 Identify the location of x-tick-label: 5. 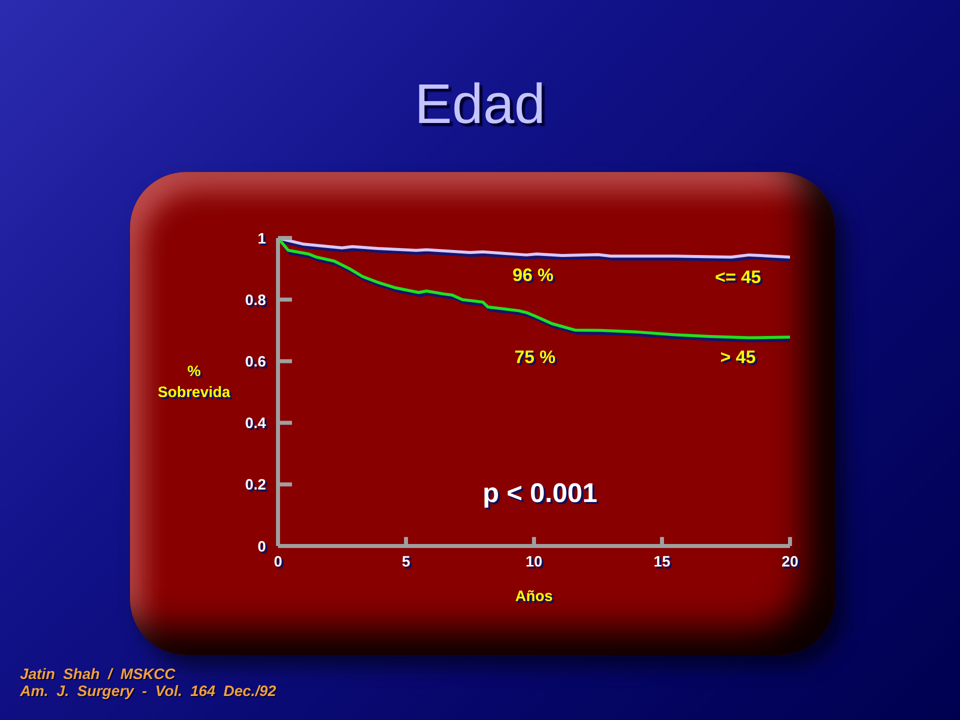
(406, 562).